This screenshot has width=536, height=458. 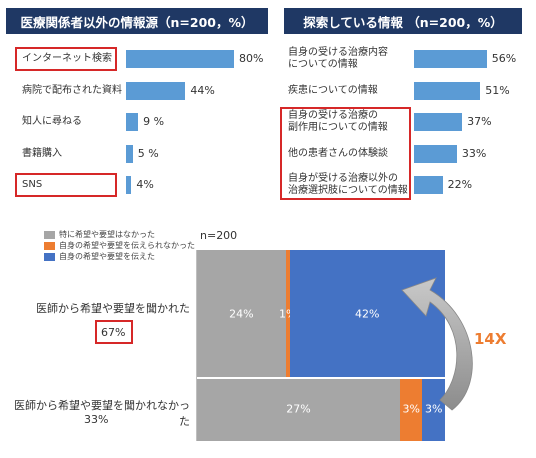 What do you see at coordinates (251, 58) in the screenshot?
I see `chart1-value-label: 80%` at bounding box center [251, 58].